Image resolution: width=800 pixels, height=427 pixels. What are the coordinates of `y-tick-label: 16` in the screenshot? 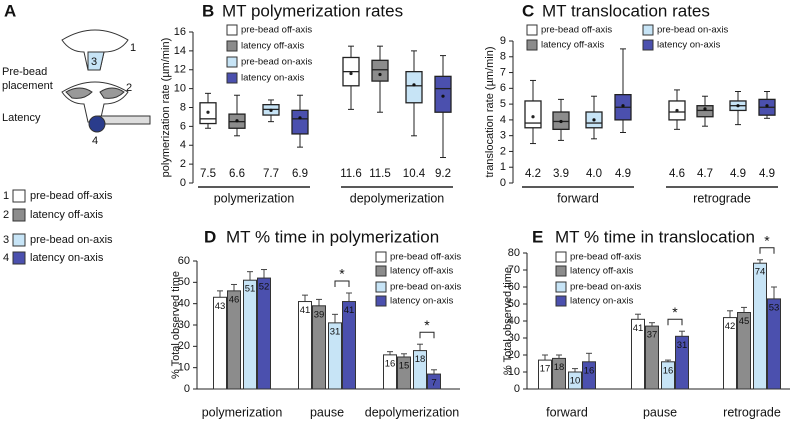 It's located at (180, 32).